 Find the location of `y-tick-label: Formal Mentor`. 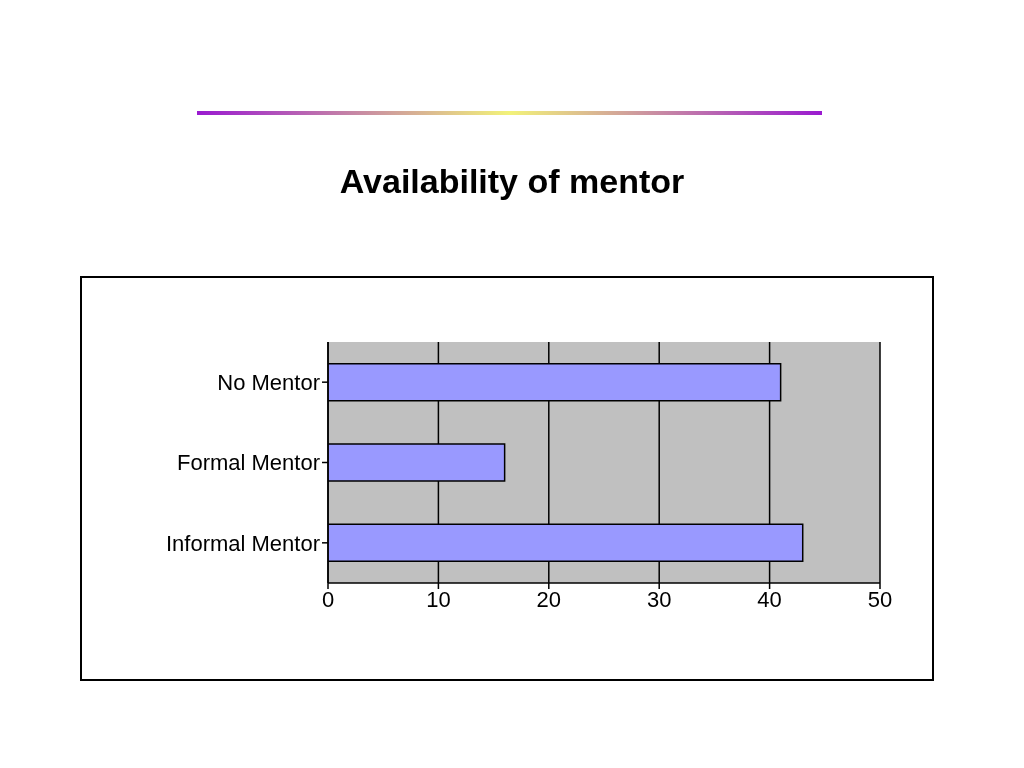

y-tick-label: Formal Mentor is located at coordinates (248, 463).